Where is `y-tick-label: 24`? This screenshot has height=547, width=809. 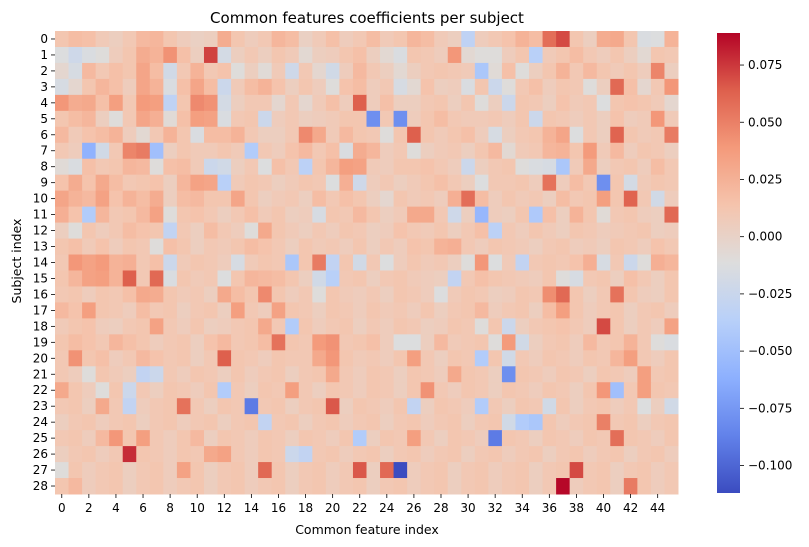
y-tick-label: 24 is located at coordinates (40, 422).